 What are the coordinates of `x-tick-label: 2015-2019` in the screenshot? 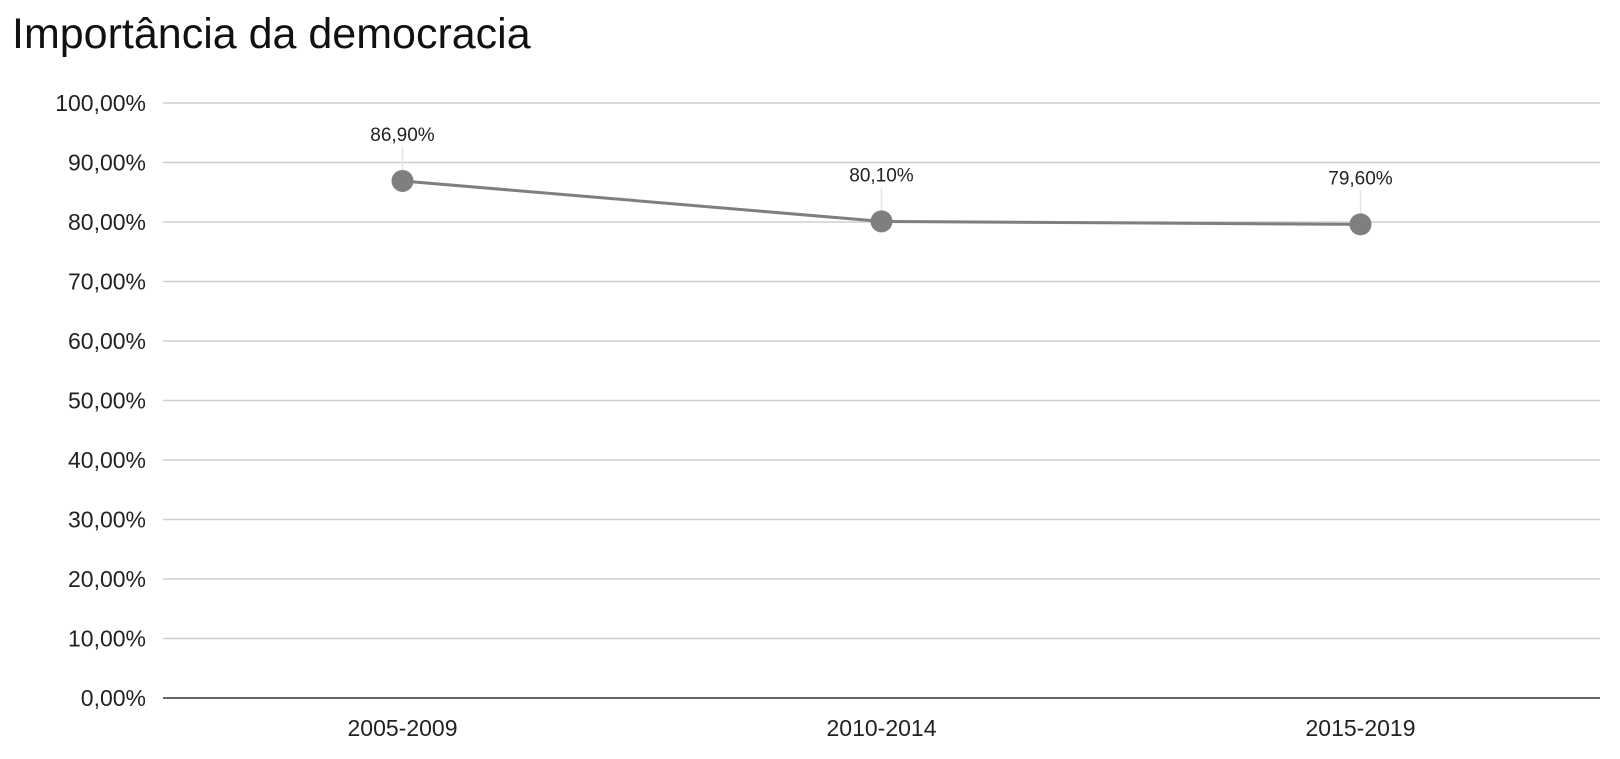 It's located at (1361, 728).